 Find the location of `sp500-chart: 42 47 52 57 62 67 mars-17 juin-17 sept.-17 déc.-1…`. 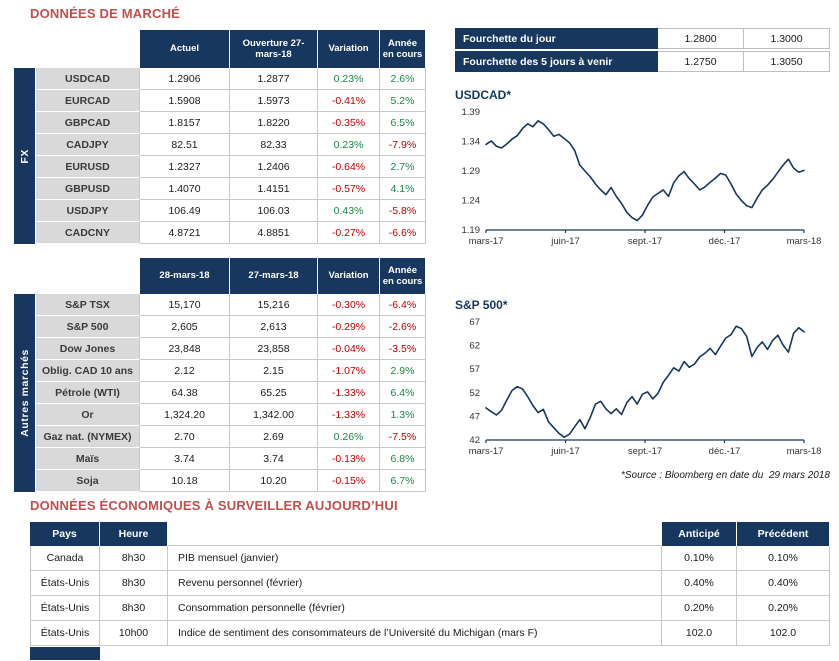

sp500-chart: 42 47 52 57 62 67 mars-17 juin-17 sept.-17 déc.-1… is located at coordinates (645, 387).